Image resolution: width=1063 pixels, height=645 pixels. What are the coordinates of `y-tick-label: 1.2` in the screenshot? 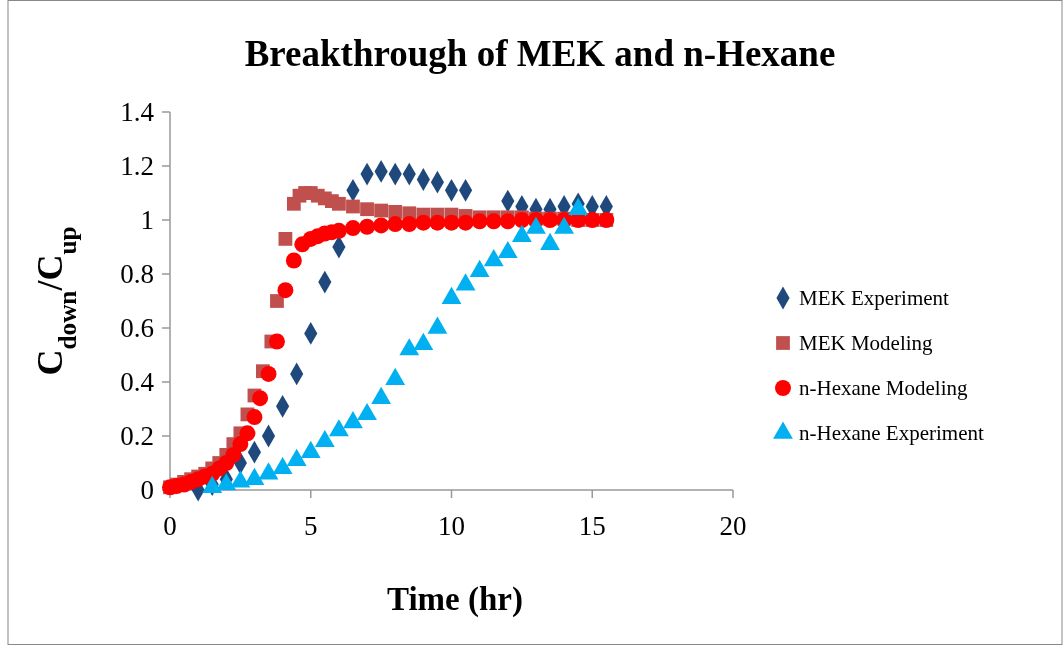 It's located at (137, 166).